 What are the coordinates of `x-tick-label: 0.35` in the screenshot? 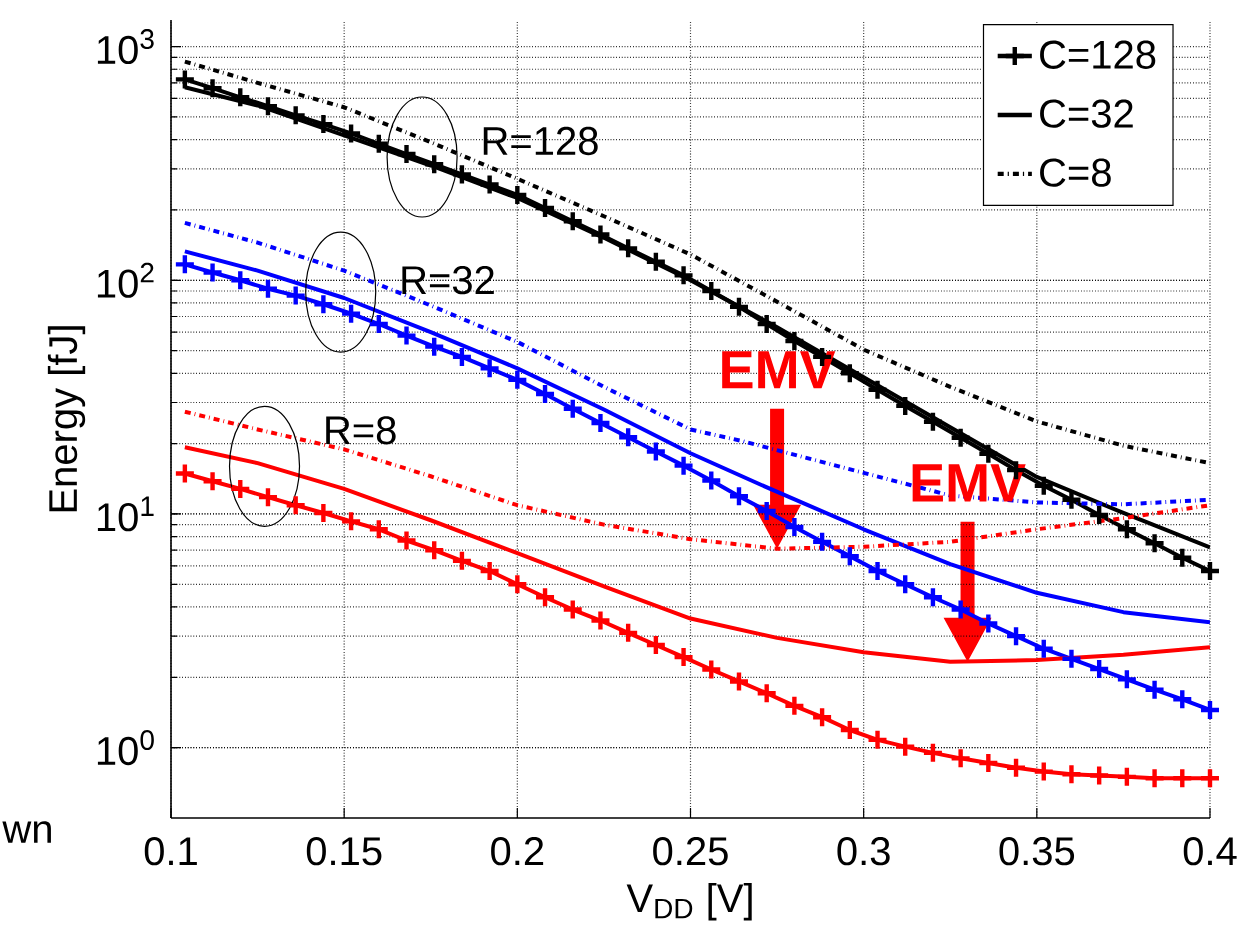 It's located at (1037, 851).